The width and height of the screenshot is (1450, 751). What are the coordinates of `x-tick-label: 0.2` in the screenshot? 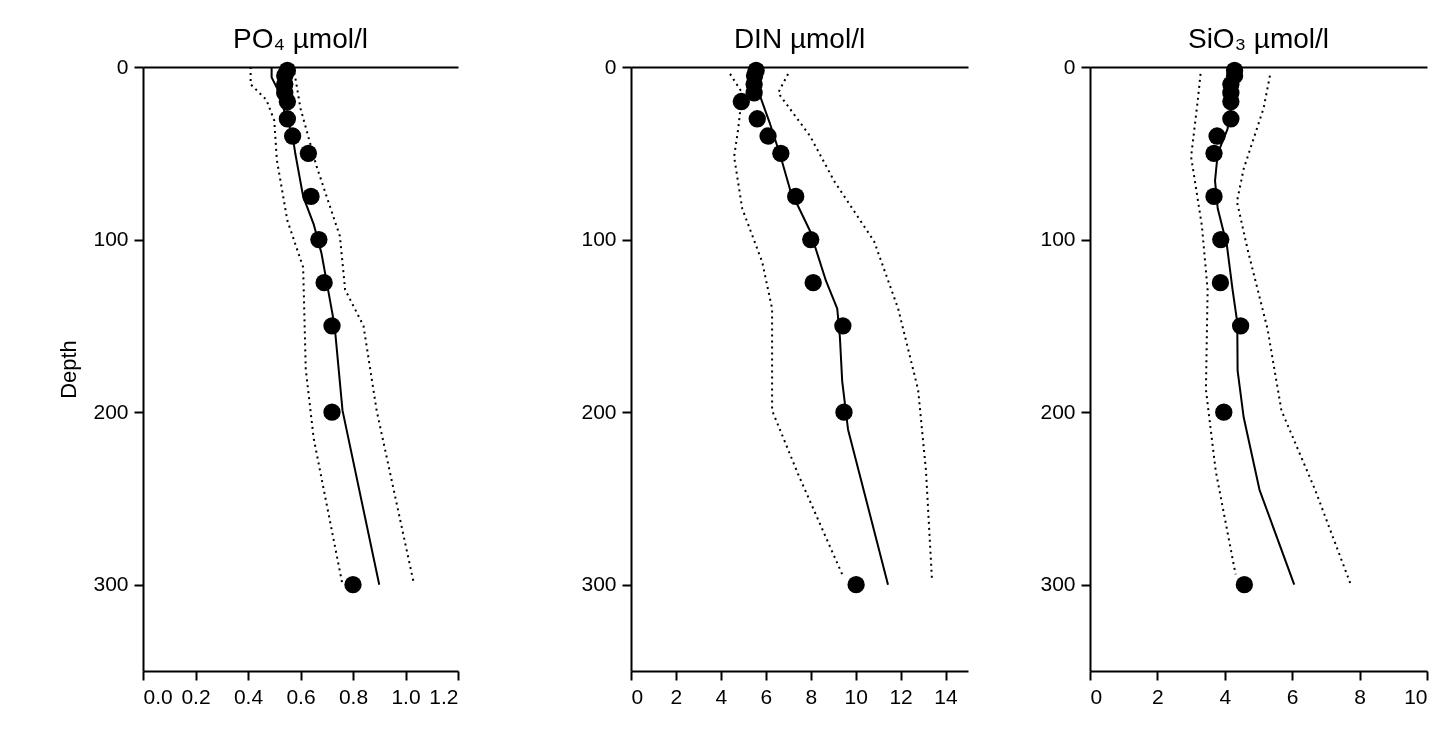 It's located at (196, 696).